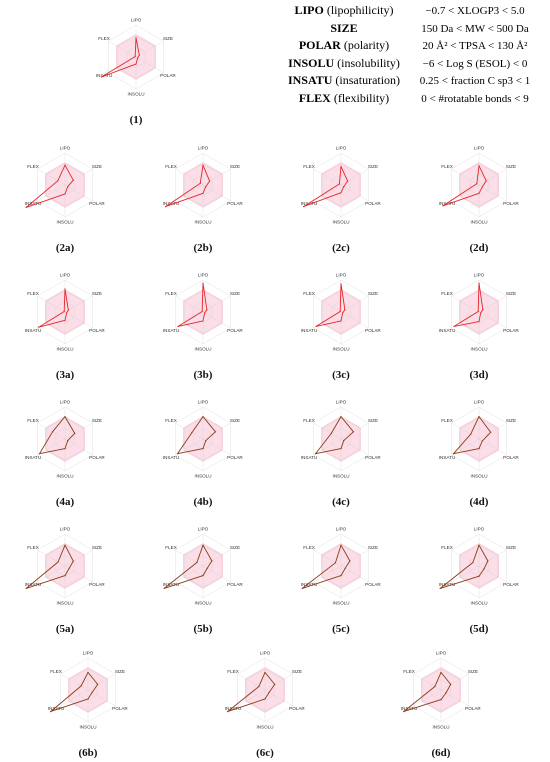 The width and height of the screenshot is (550, 762). I want to click on radar-svg: LIPO SIZE POLAR INSOLU INSATU FLEX (2a), so click(65, 200).